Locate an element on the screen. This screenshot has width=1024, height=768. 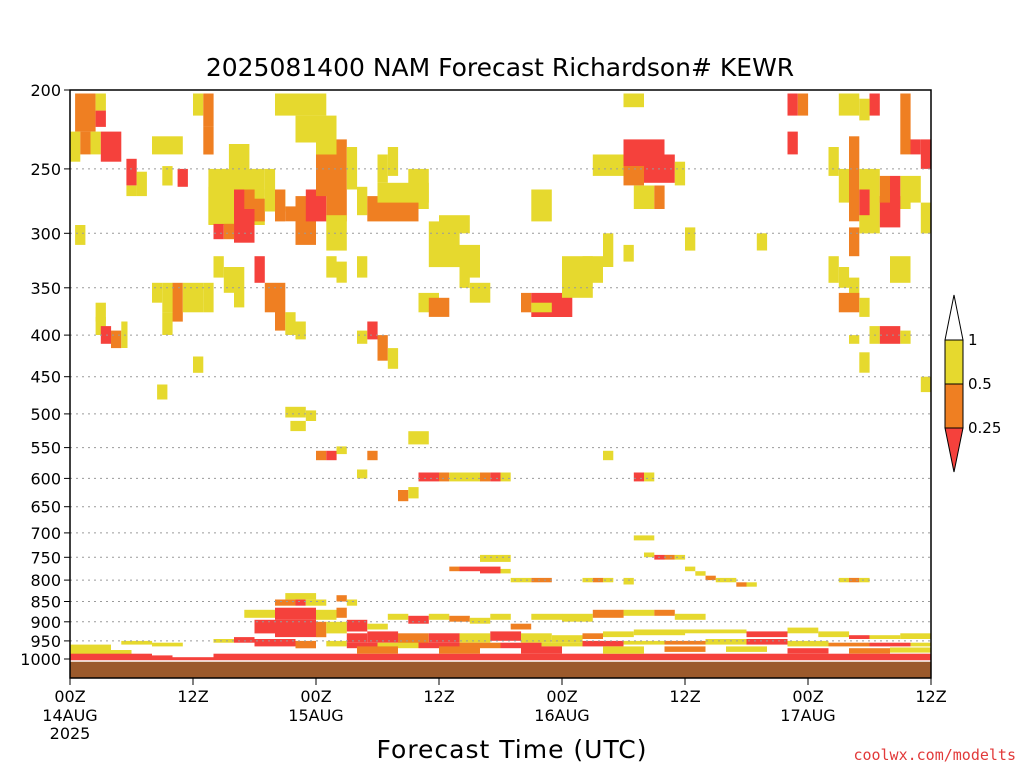
colorbar-segment-mid is located at coordinates (954, 406).